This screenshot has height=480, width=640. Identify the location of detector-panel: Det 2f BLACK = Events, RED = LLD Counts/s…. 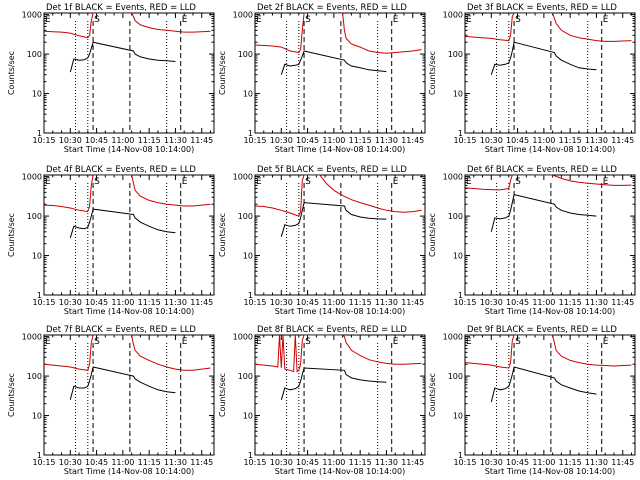
(322, 78).